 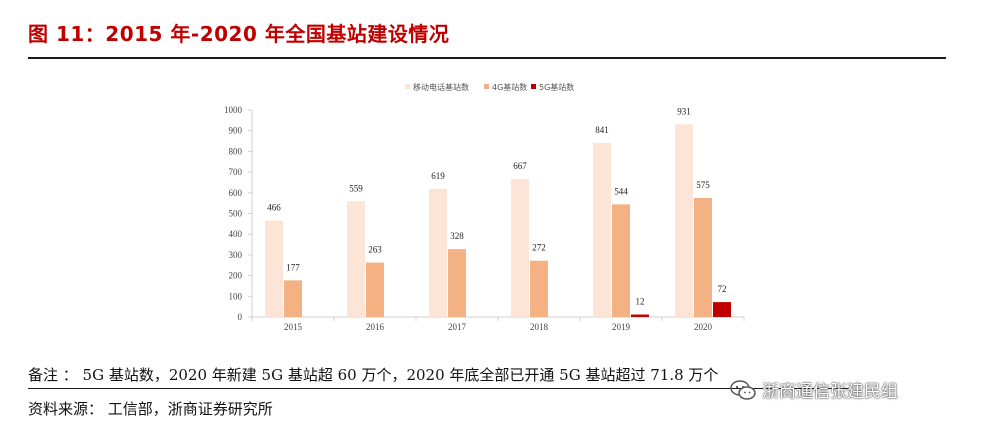 I want to click on data-label: 12, so click(x=640, y=302).